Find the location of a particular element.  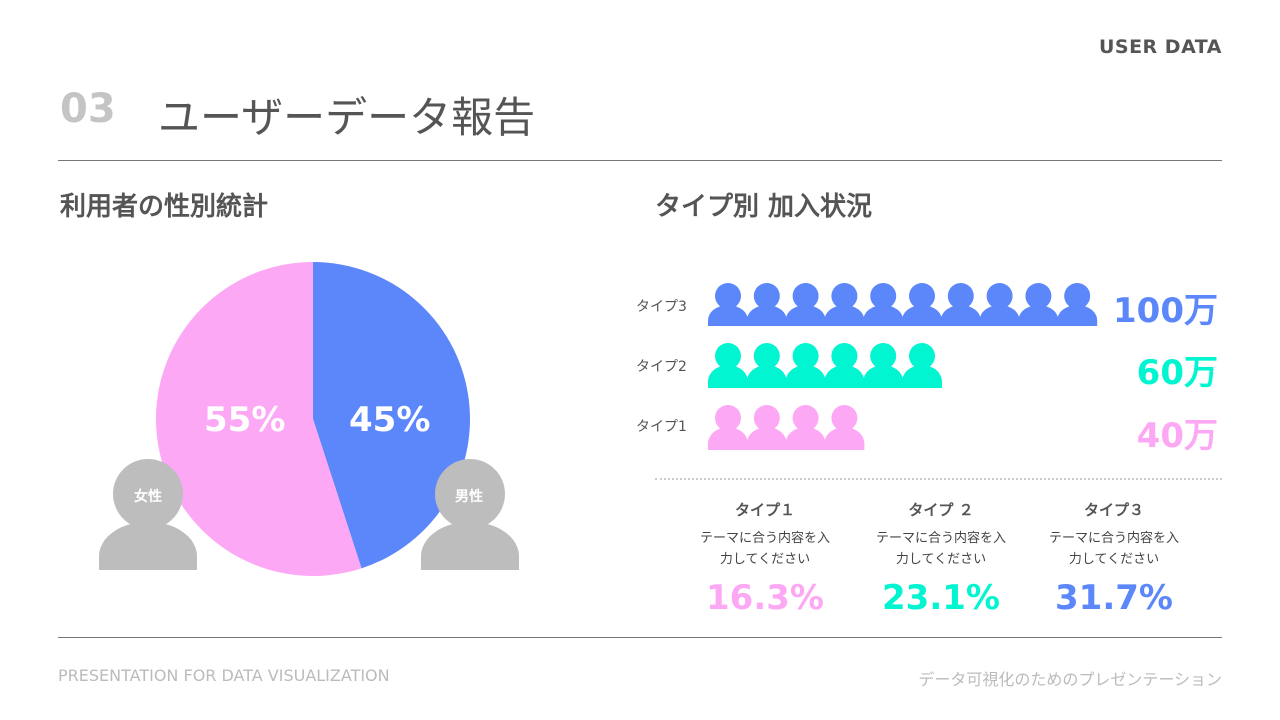

stat-type1: タイプ１ テーマに合う内容を入 力してください 16.3% is located at coordinates (765, 558).